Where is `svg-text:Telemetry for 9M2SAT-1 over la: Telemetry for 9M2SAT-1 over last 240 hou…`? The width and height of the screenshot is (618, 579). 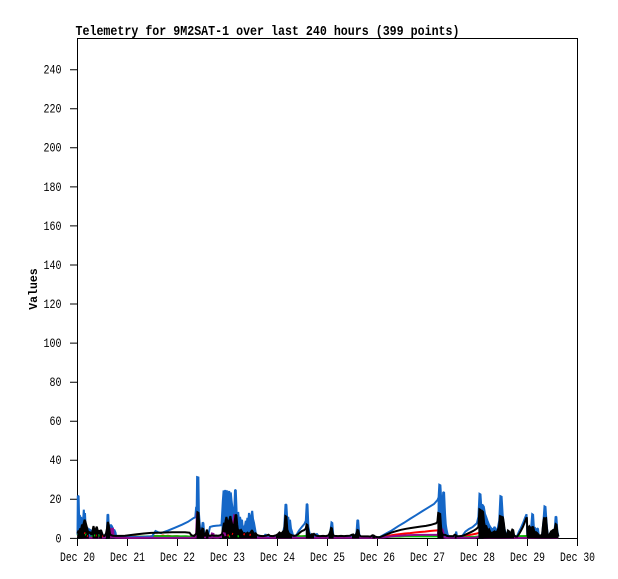 svg-text:Telemetry for 9M2SAT-1 over la: Telemetry for 9M2SAT-1 over last 240 hou… is located at coordinates (268, 32).